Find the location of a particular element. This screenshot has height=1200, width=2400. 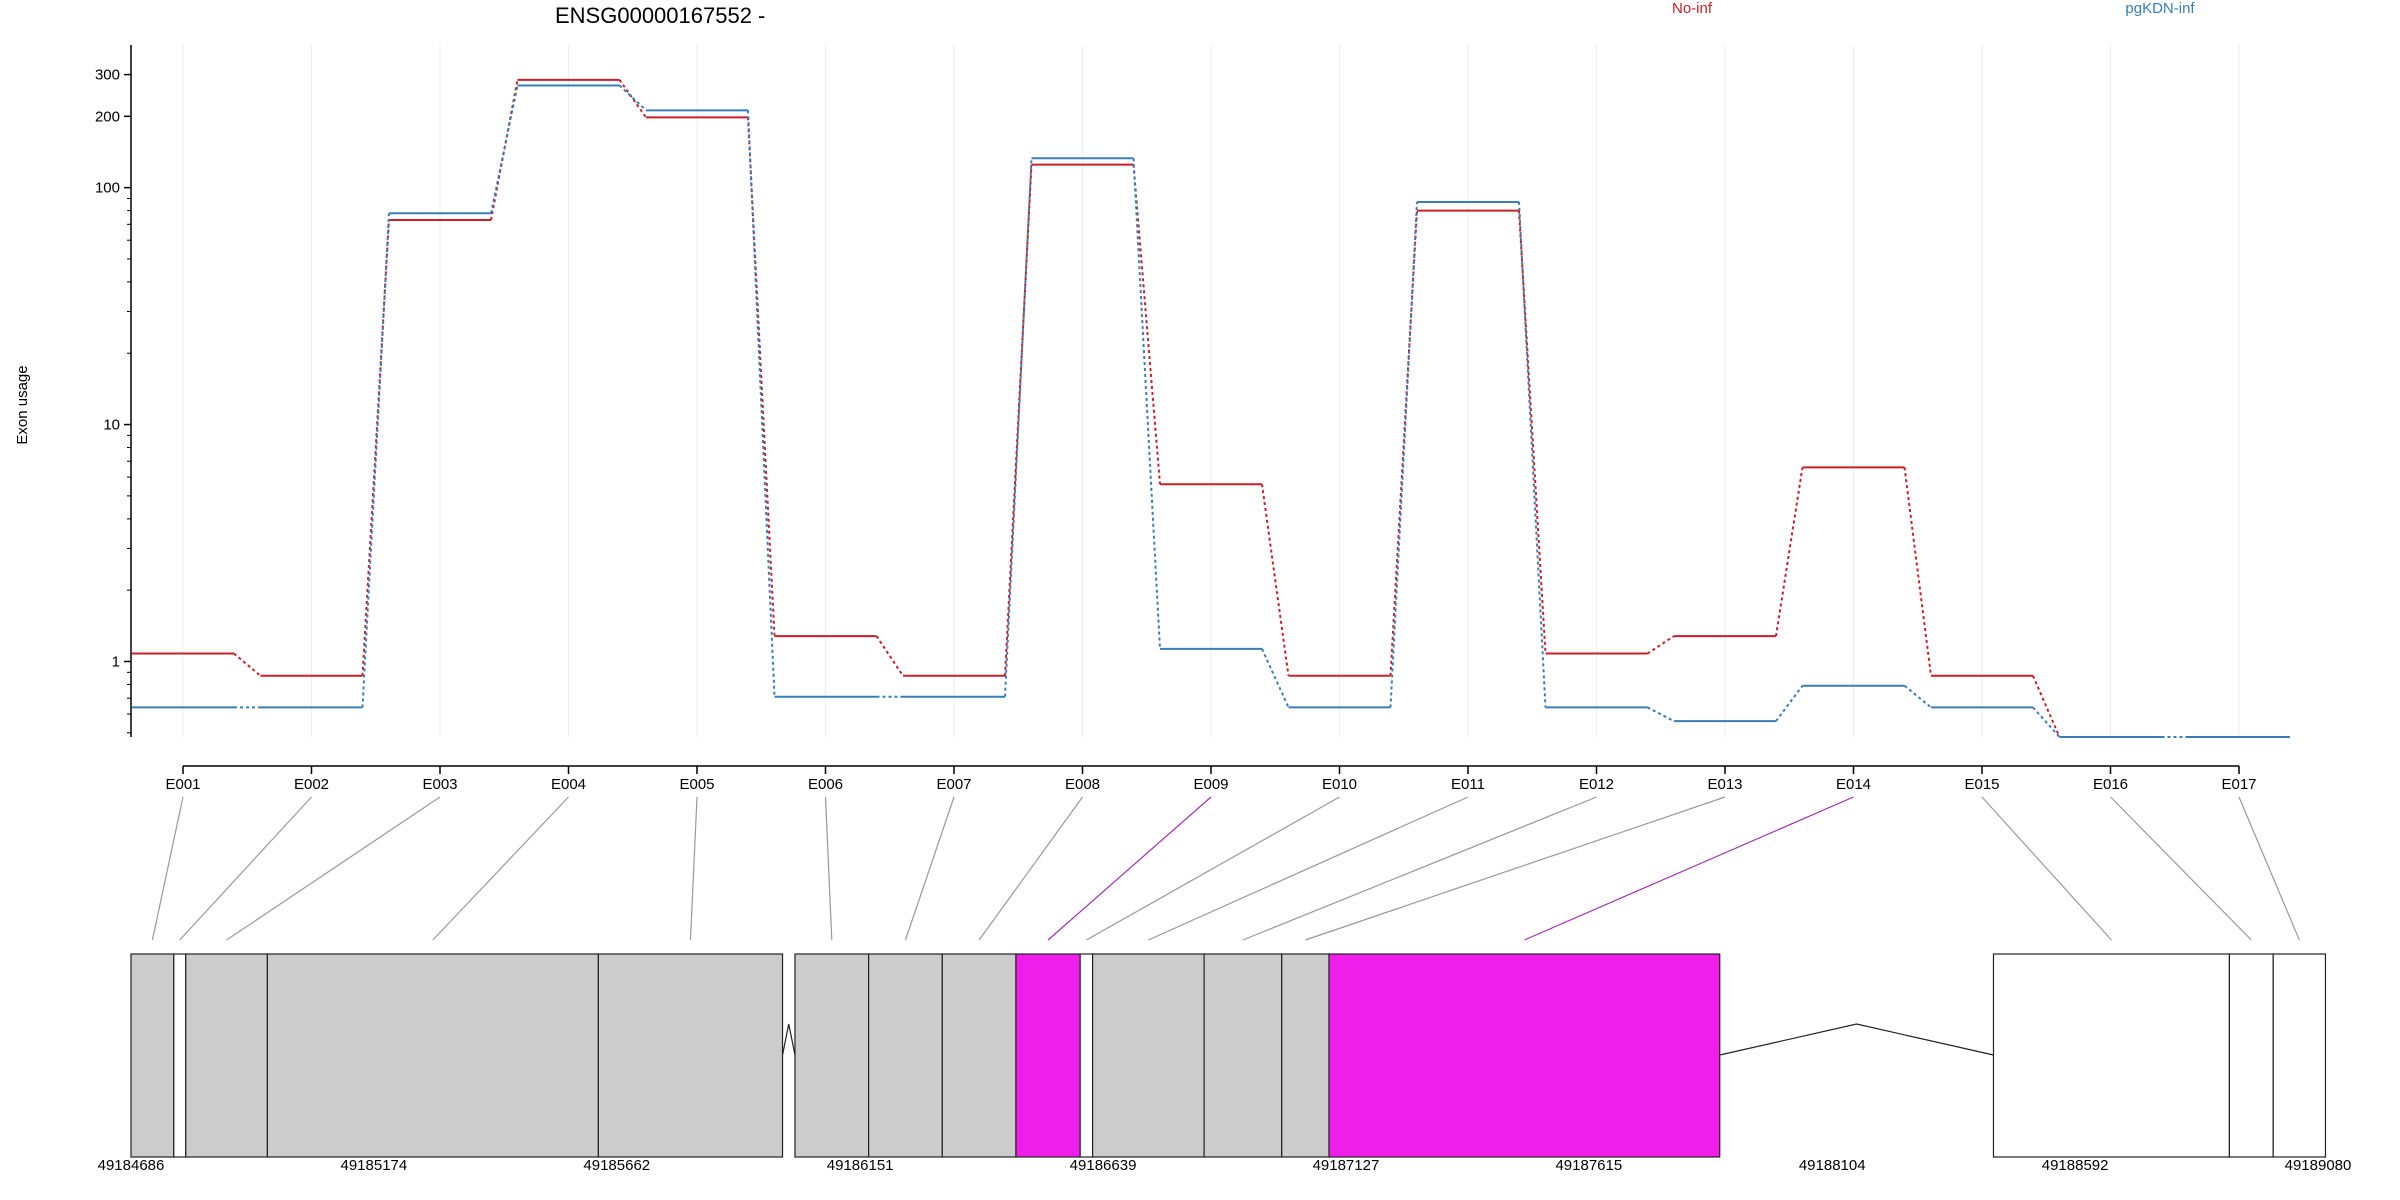

x-tick-label: E007 is located at coordinates (953, 784).